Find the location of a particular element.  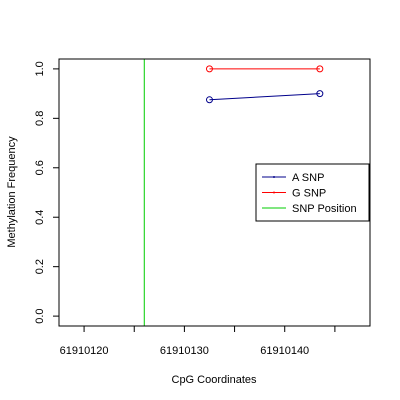

x-axis: 61910120 61910130 61910140 is located at coordinates (198, 341).